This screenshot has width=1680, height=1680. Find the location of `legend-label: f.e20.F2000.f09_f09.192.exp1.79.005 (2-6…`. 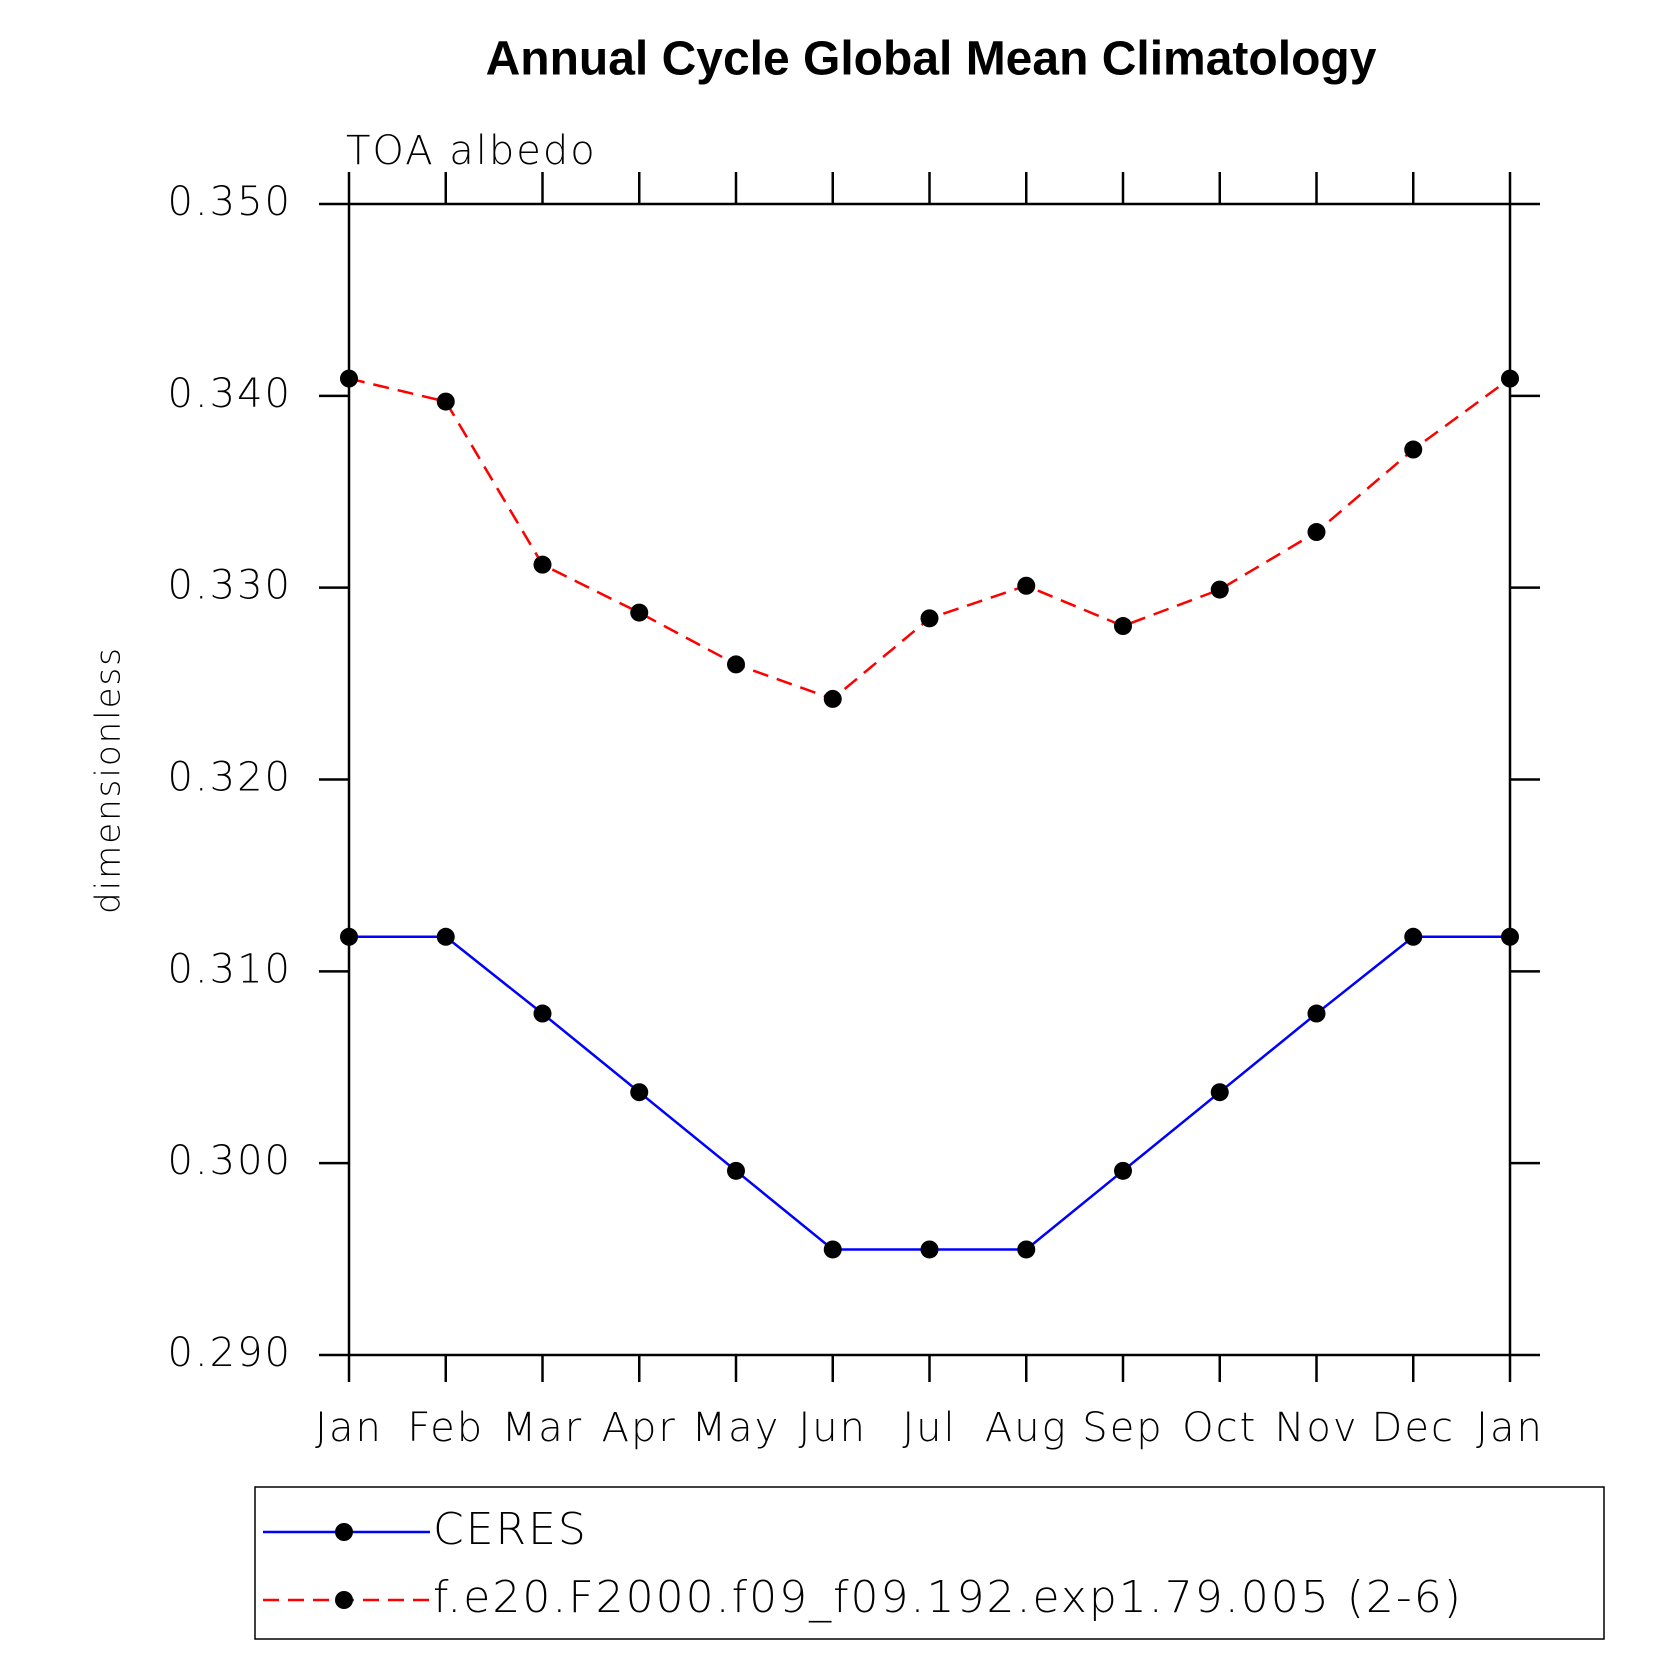

legend-label: f.e20.F2000.f09_f09.192.exp1.79.005 (2-6… is located at coordinates (948, 1597).